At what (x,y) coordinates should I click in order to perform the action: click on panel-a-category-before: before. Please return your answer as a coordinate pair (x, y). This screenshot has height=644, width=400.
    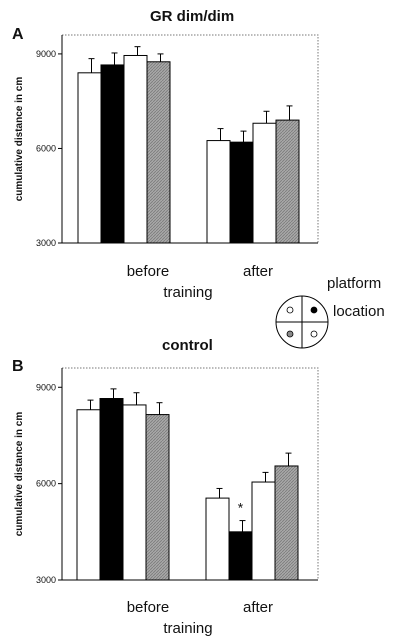
    Looking at the image, I should click on (148, 271).